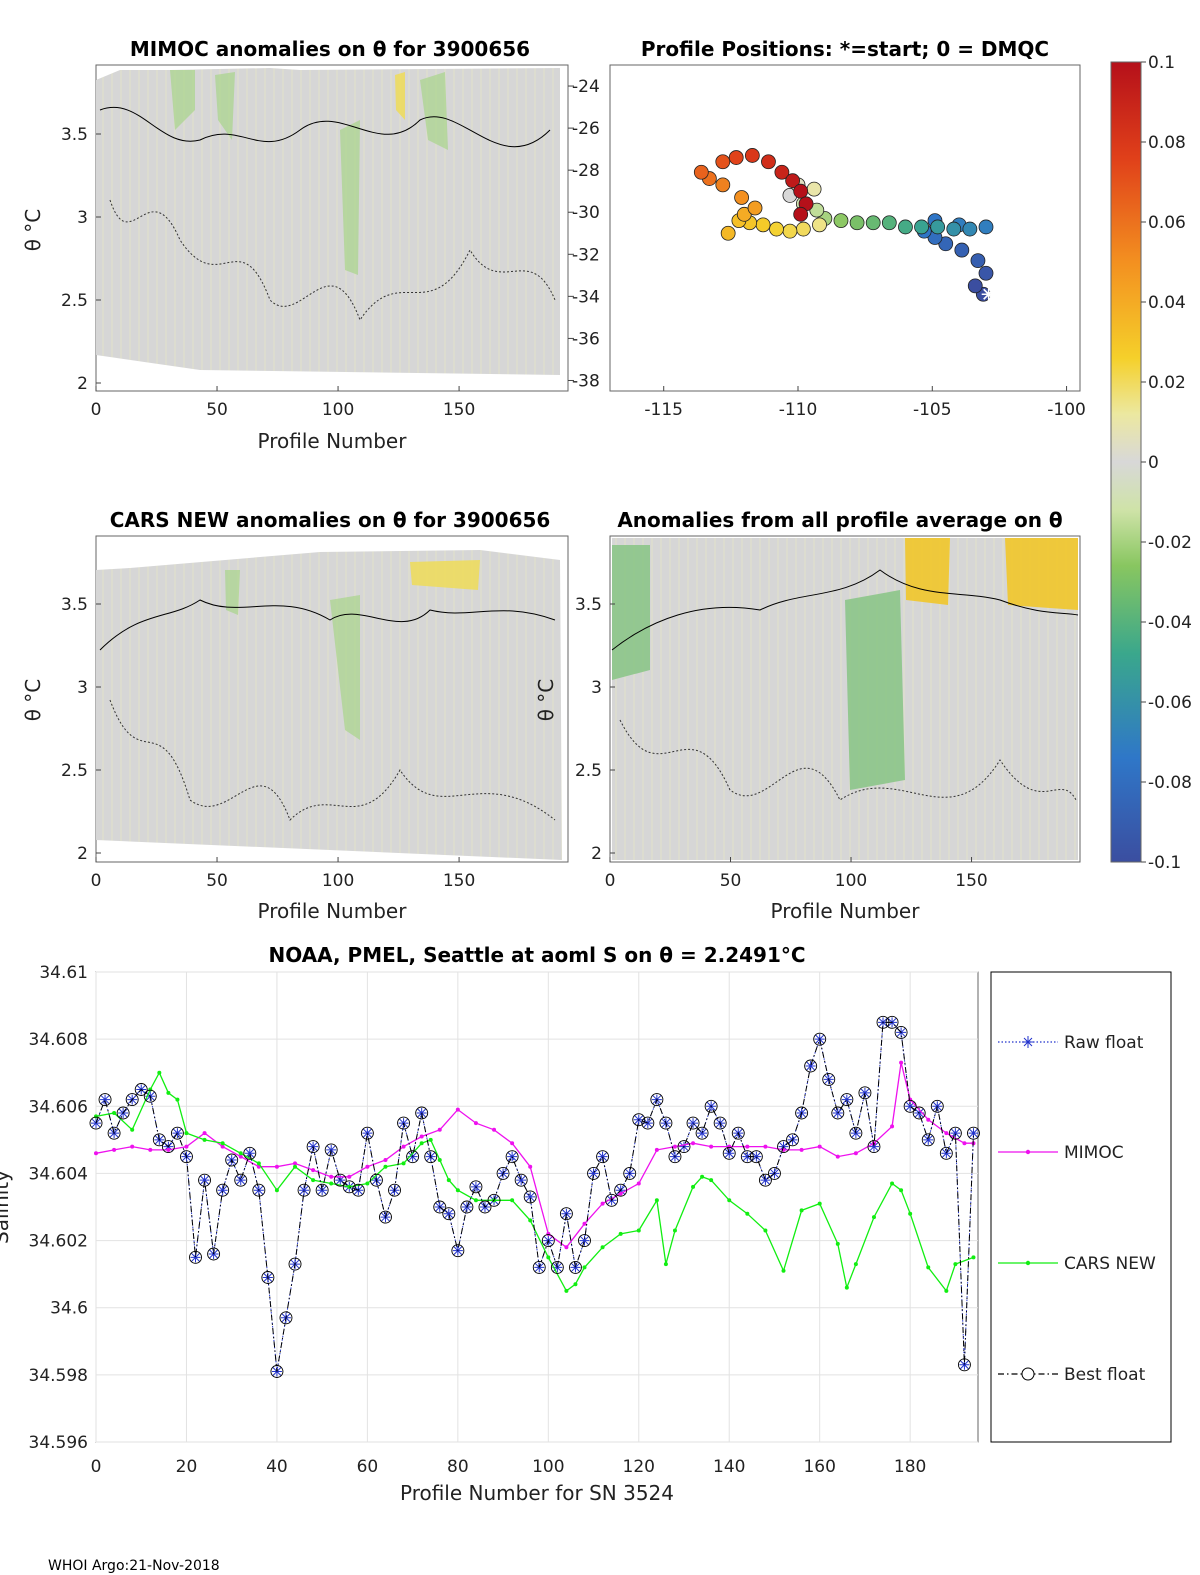 The image size is (1200, 1575). I want to click on y-tick-label: 3.5, so click(74, 135).